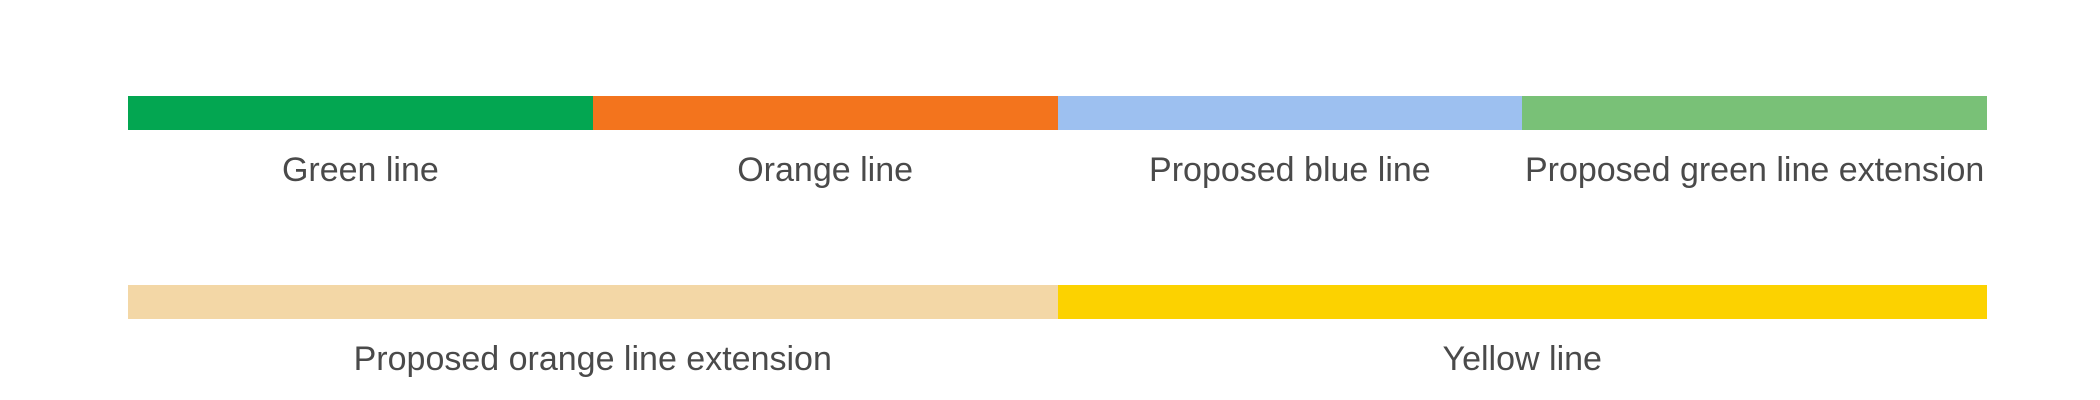 This screenshot has height=400, width=2100. I want to click on proposed-orange-line-extension-label: Proposed orange line extension, so click(592, 359).